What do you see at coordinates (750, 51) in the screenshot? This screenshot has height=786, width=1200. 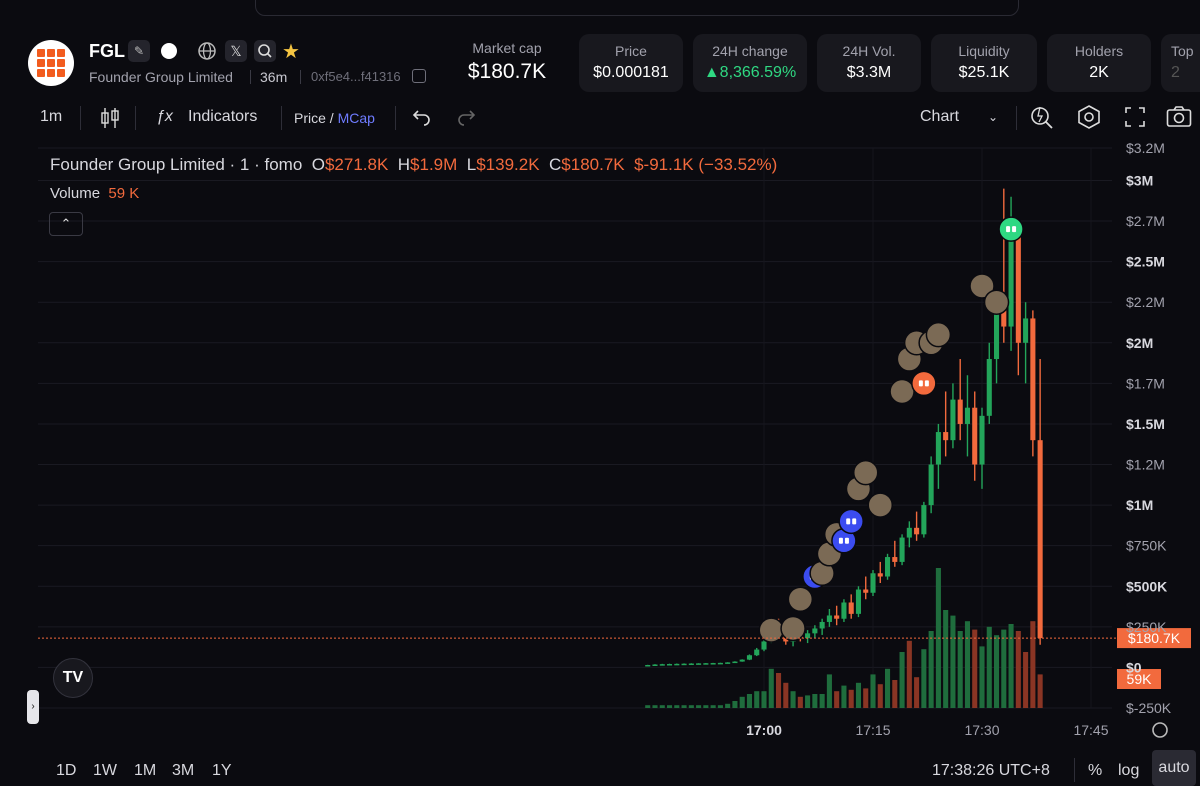 I see `stat-label: 24H change` at bounding box center [750, 51].